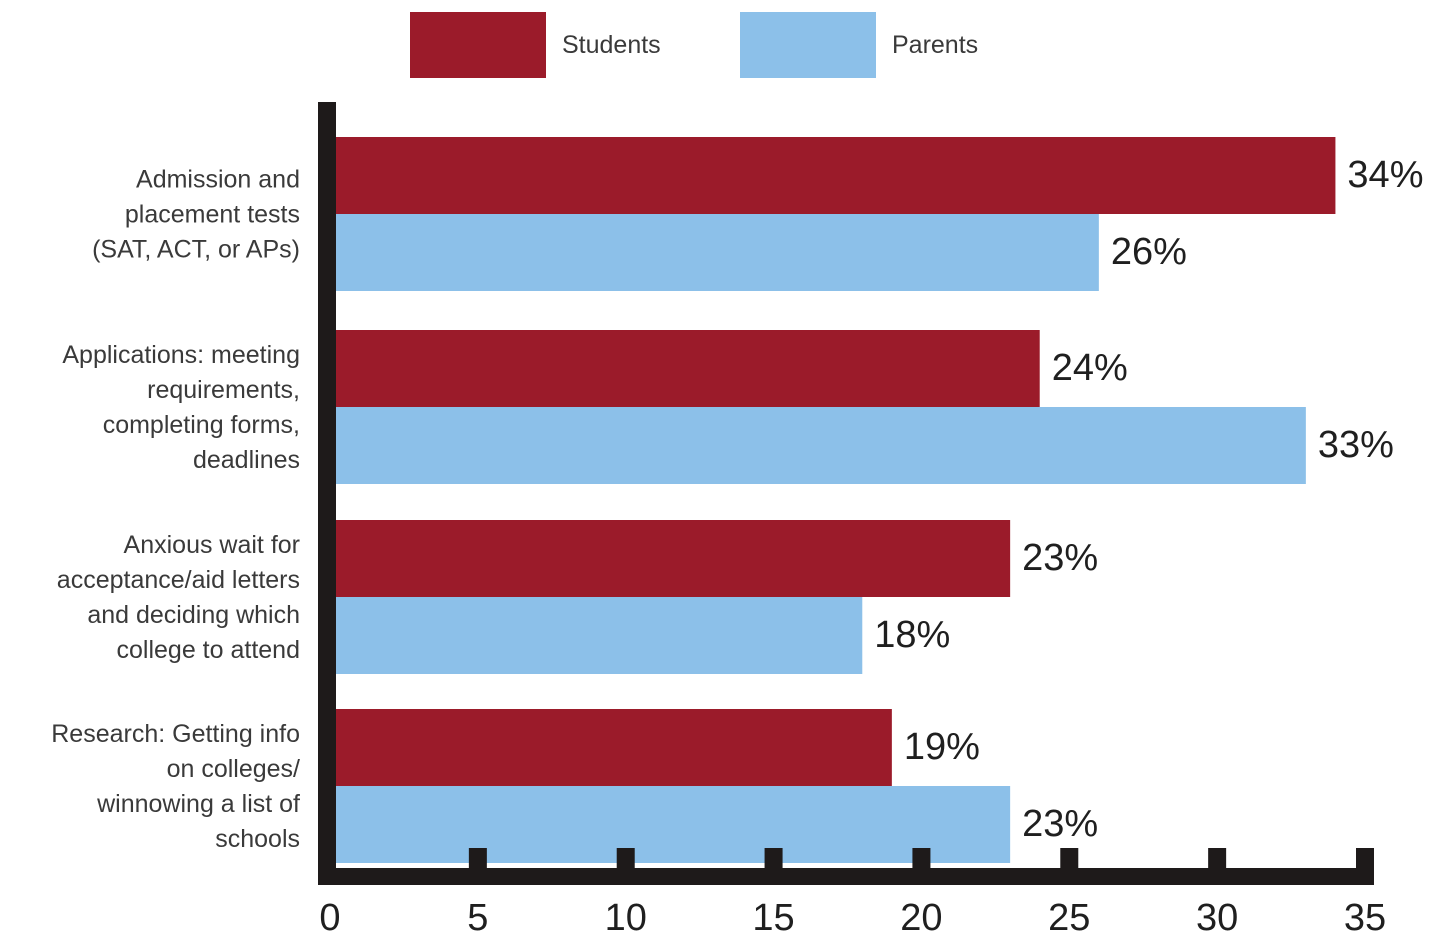 This screenshot has height=934, width=1443. I want to click on x-tick-label-30: 30, so click(1217, 915).